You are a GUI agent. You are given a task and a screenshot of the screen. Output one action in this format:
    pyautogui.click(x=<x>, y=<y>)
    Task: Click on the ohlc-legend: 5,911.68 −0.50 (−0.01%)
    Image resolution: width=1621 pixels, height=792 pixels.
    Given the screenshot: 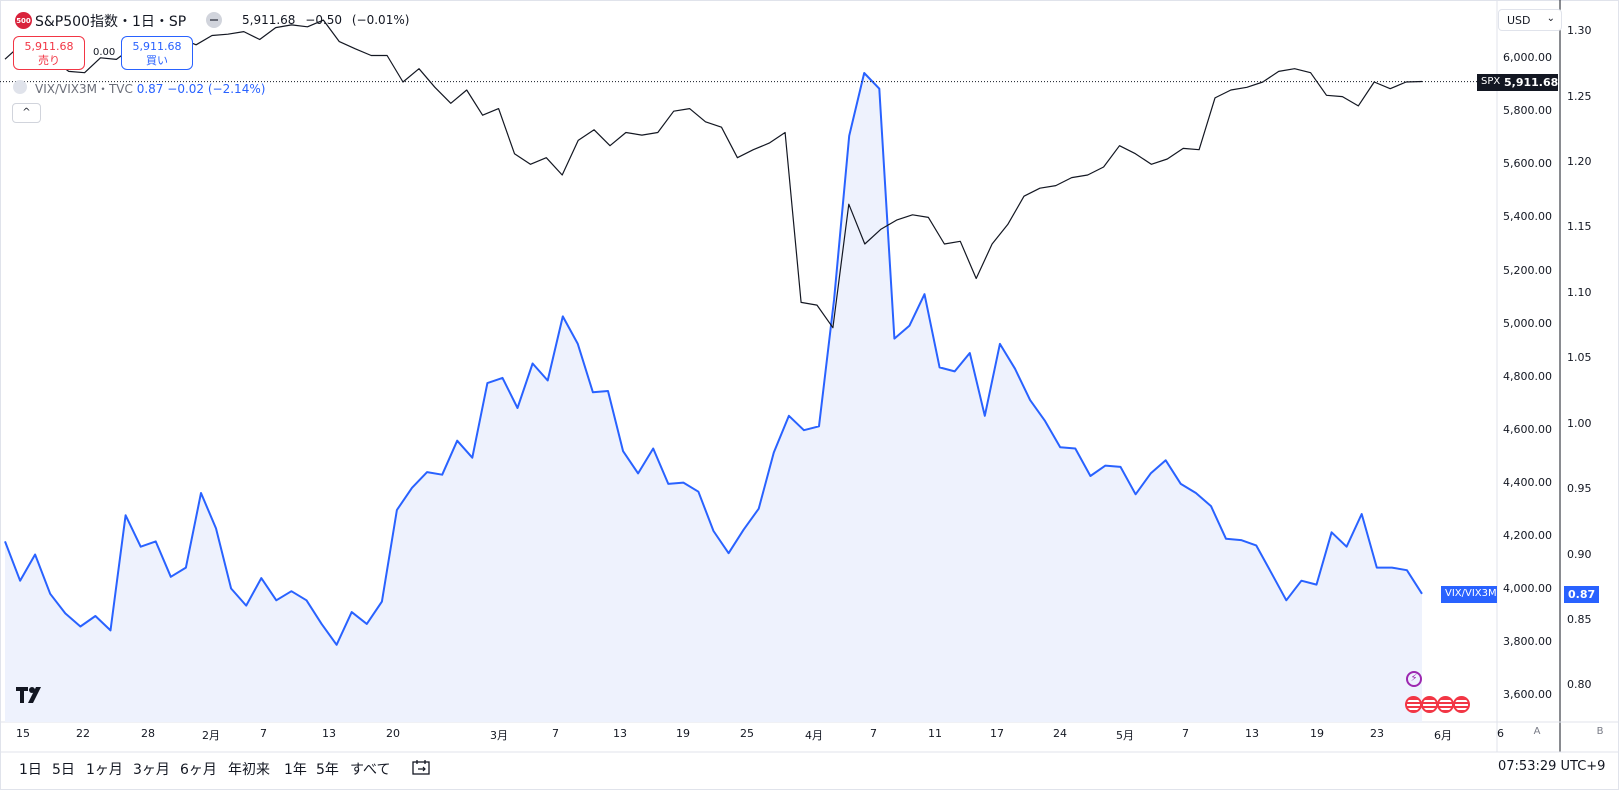 What is the action you would take?
    pyautogui.click(x=328, y=20)
    